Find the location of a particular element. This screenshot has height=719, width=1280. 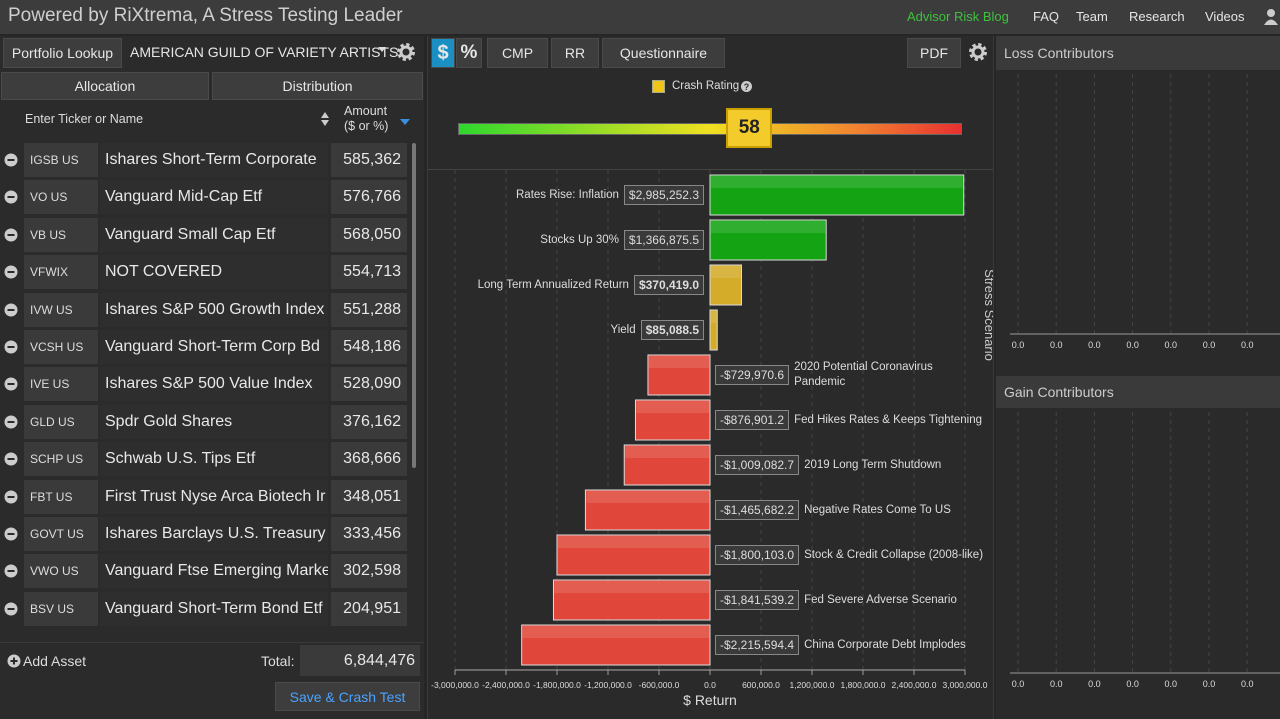

amount-cell: 302,598 is located at coordinates (369, 571).